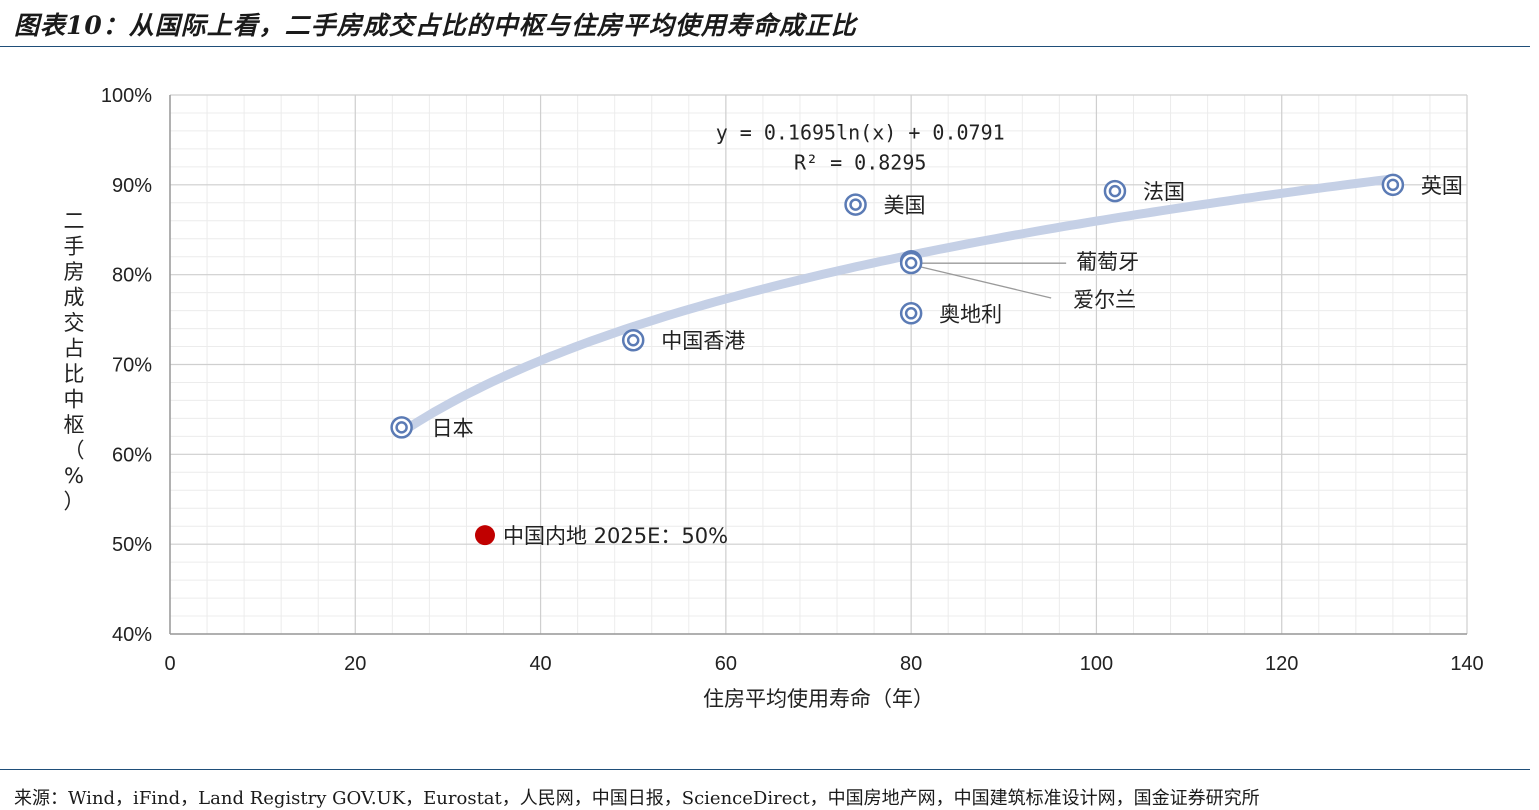  I want to click on x-axis-label: 住房平均使用寿命（年）, so click(818, 699).